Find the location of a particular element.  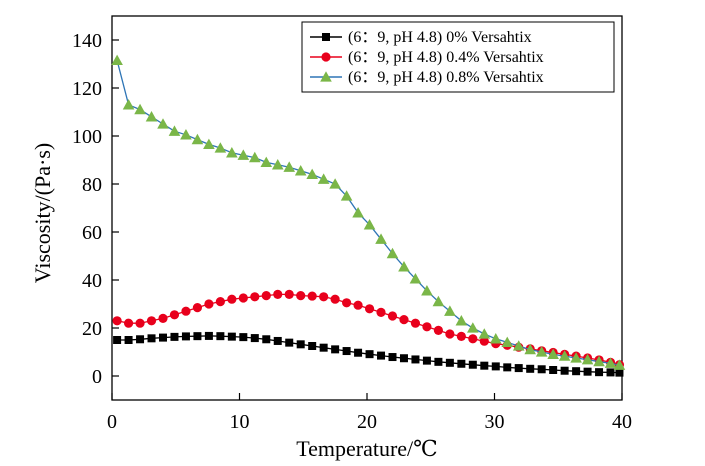

legend-item: (6：9, pH 4.8) 0.4% Versahtix is located at coordinates (427, 57).